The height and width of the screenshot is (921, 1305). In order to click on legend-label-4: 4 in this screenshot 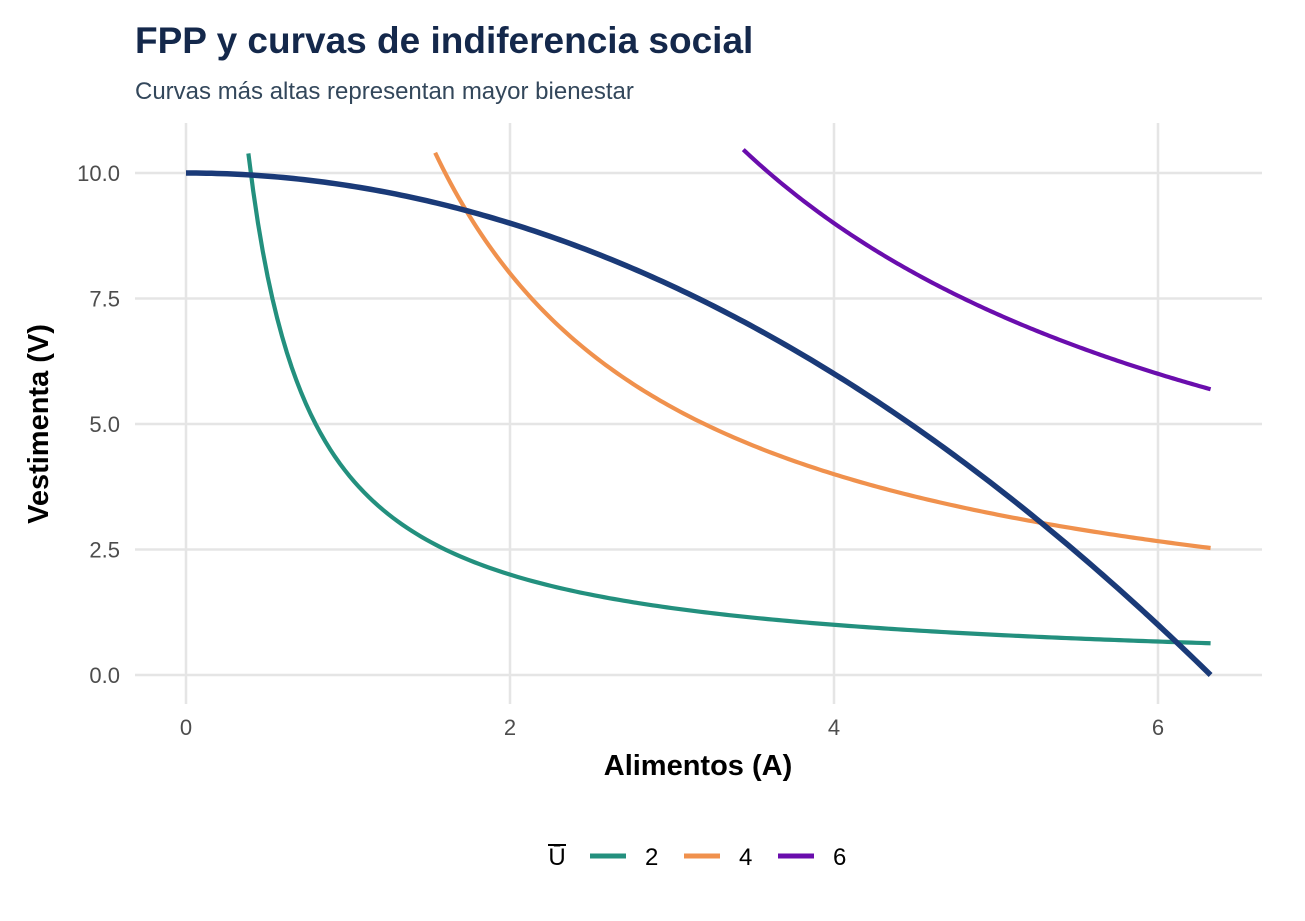, I will do `click(745, 857)`.